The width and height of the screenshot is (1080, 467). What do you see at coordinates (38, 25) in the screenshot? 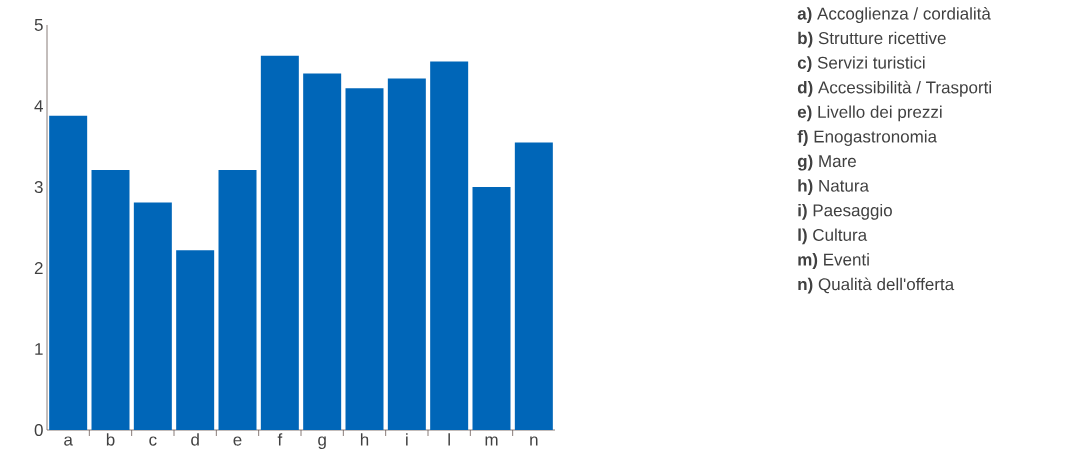
I see `y-tick-label: 5` at bounding box center [38, 25].